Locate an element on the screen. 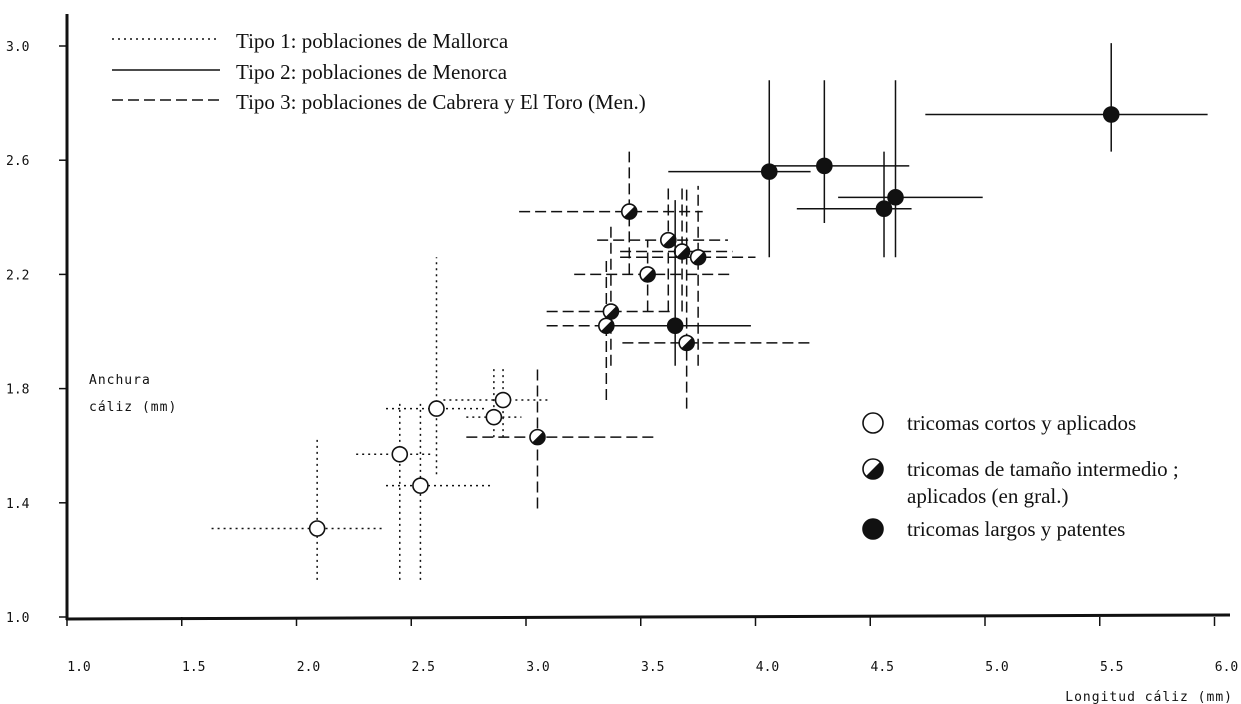  x-tick-label: 2.5 is located at coordinates (423, 667).